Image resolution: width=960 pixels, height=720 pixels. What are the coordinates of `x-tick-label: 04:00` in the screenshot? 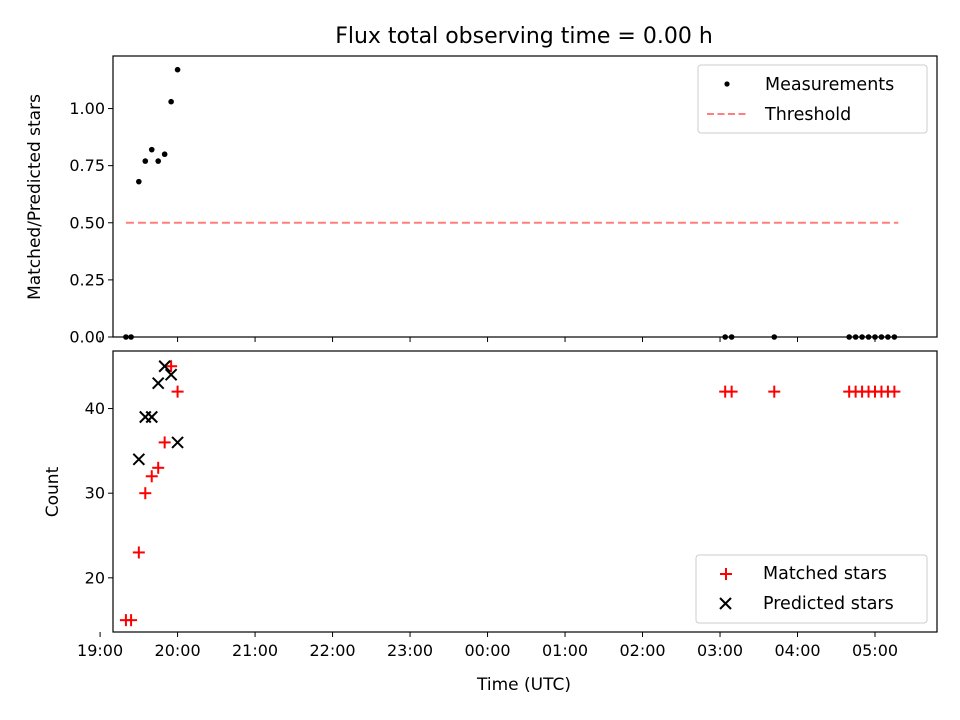 It's located at (797, 650).